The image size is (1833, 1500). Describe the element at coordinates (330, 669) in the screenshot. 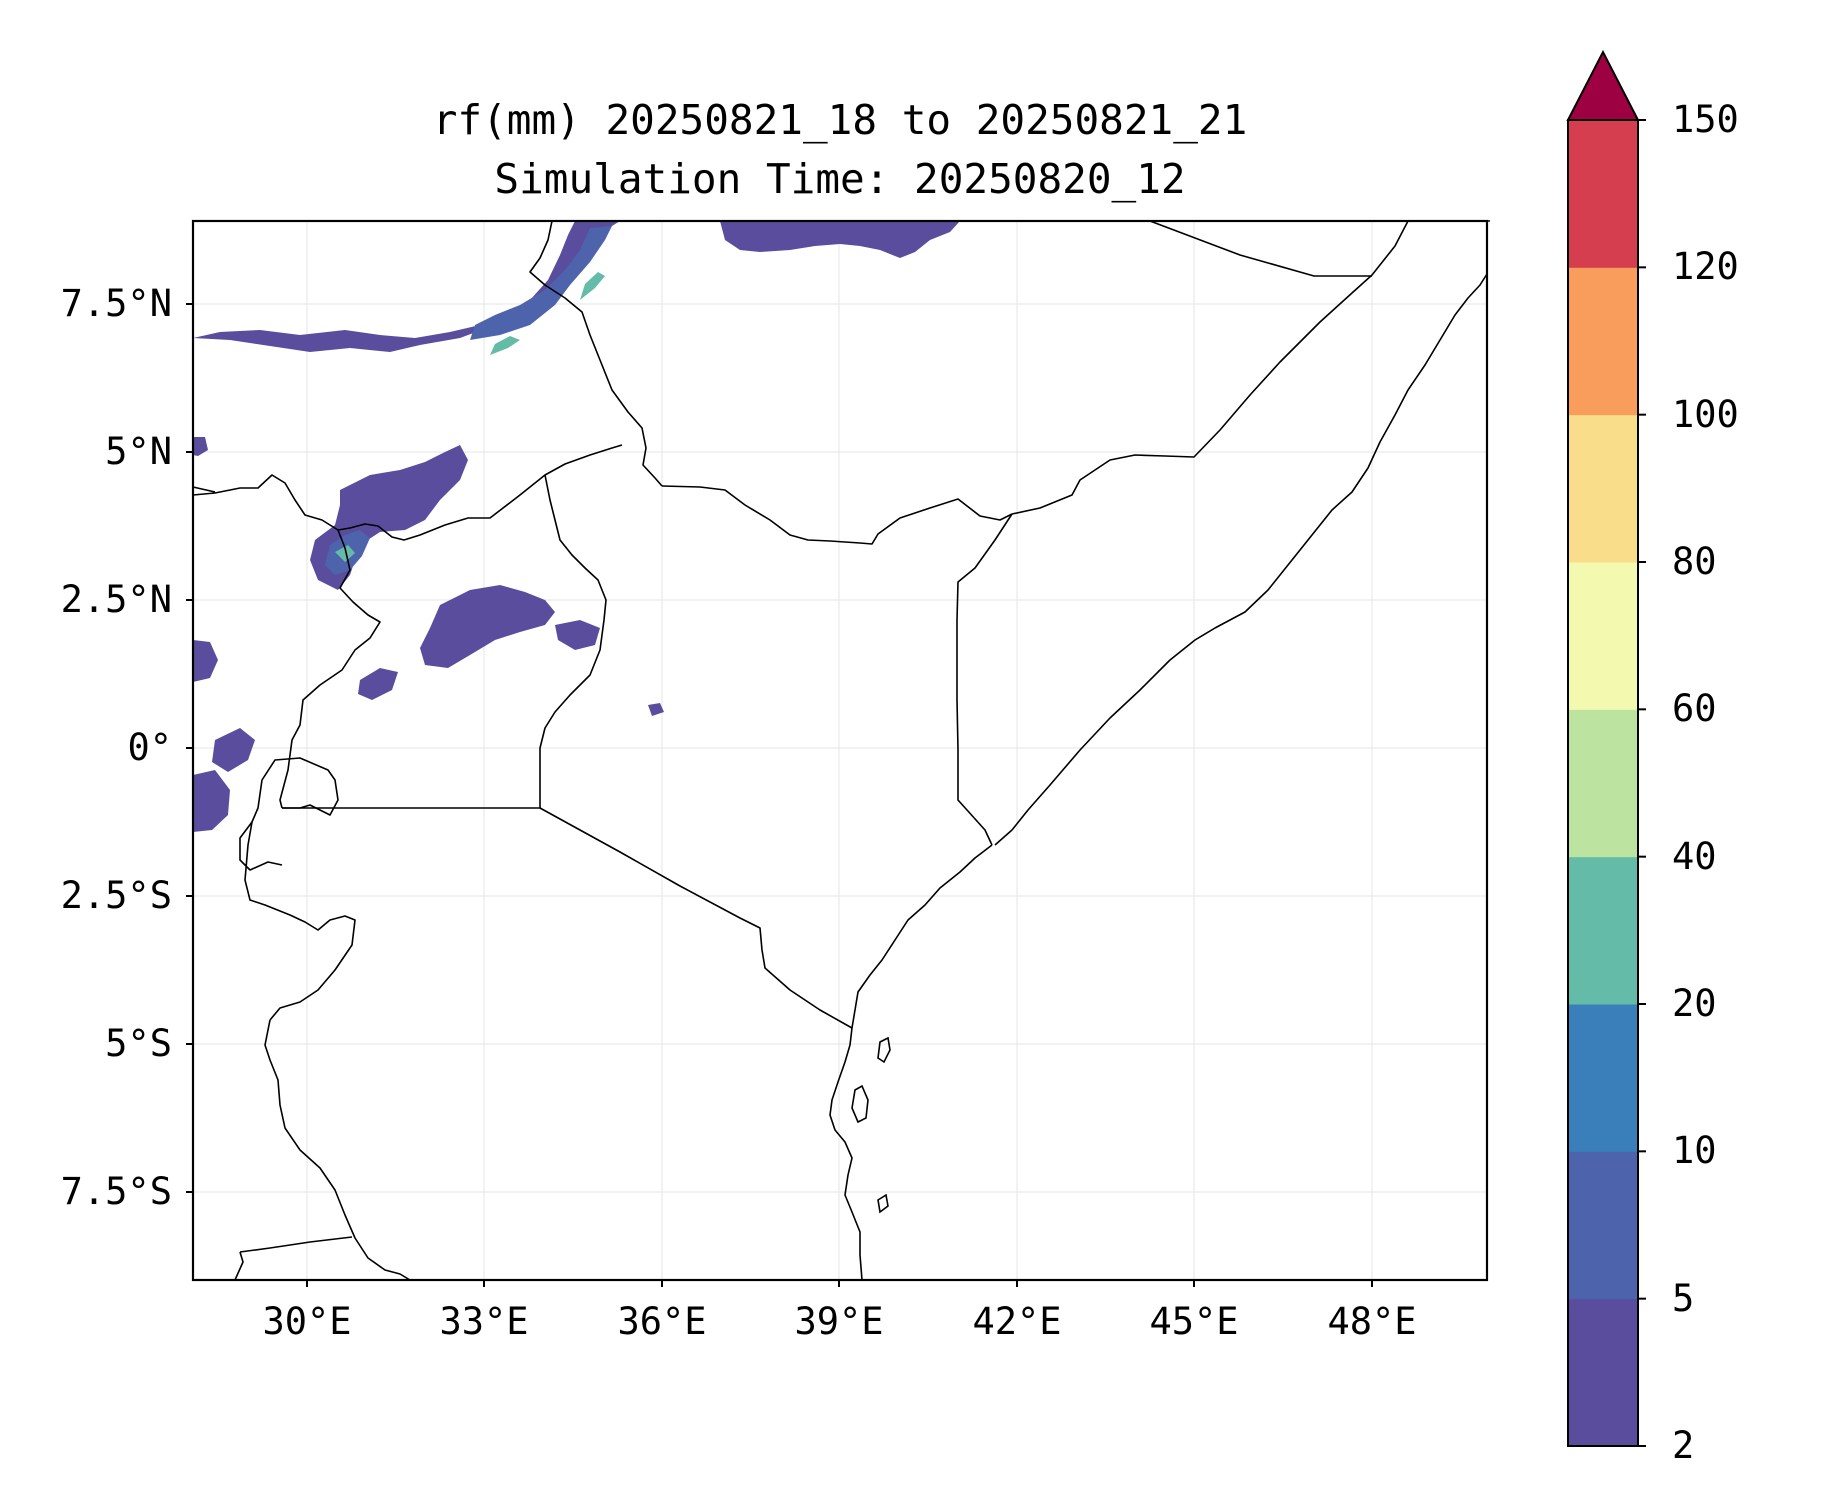

I see `border-uganda-drc` at that location.